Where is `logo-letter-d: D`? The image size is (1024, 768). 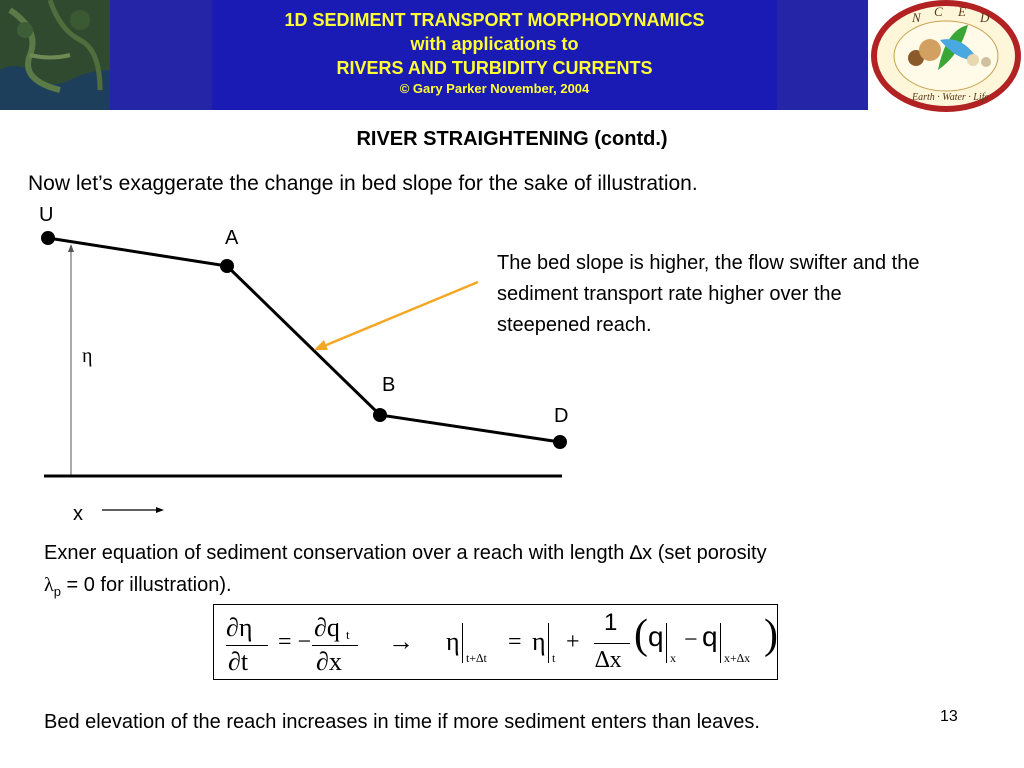 logo-letter-d: D is located at coordinates (984, 17).